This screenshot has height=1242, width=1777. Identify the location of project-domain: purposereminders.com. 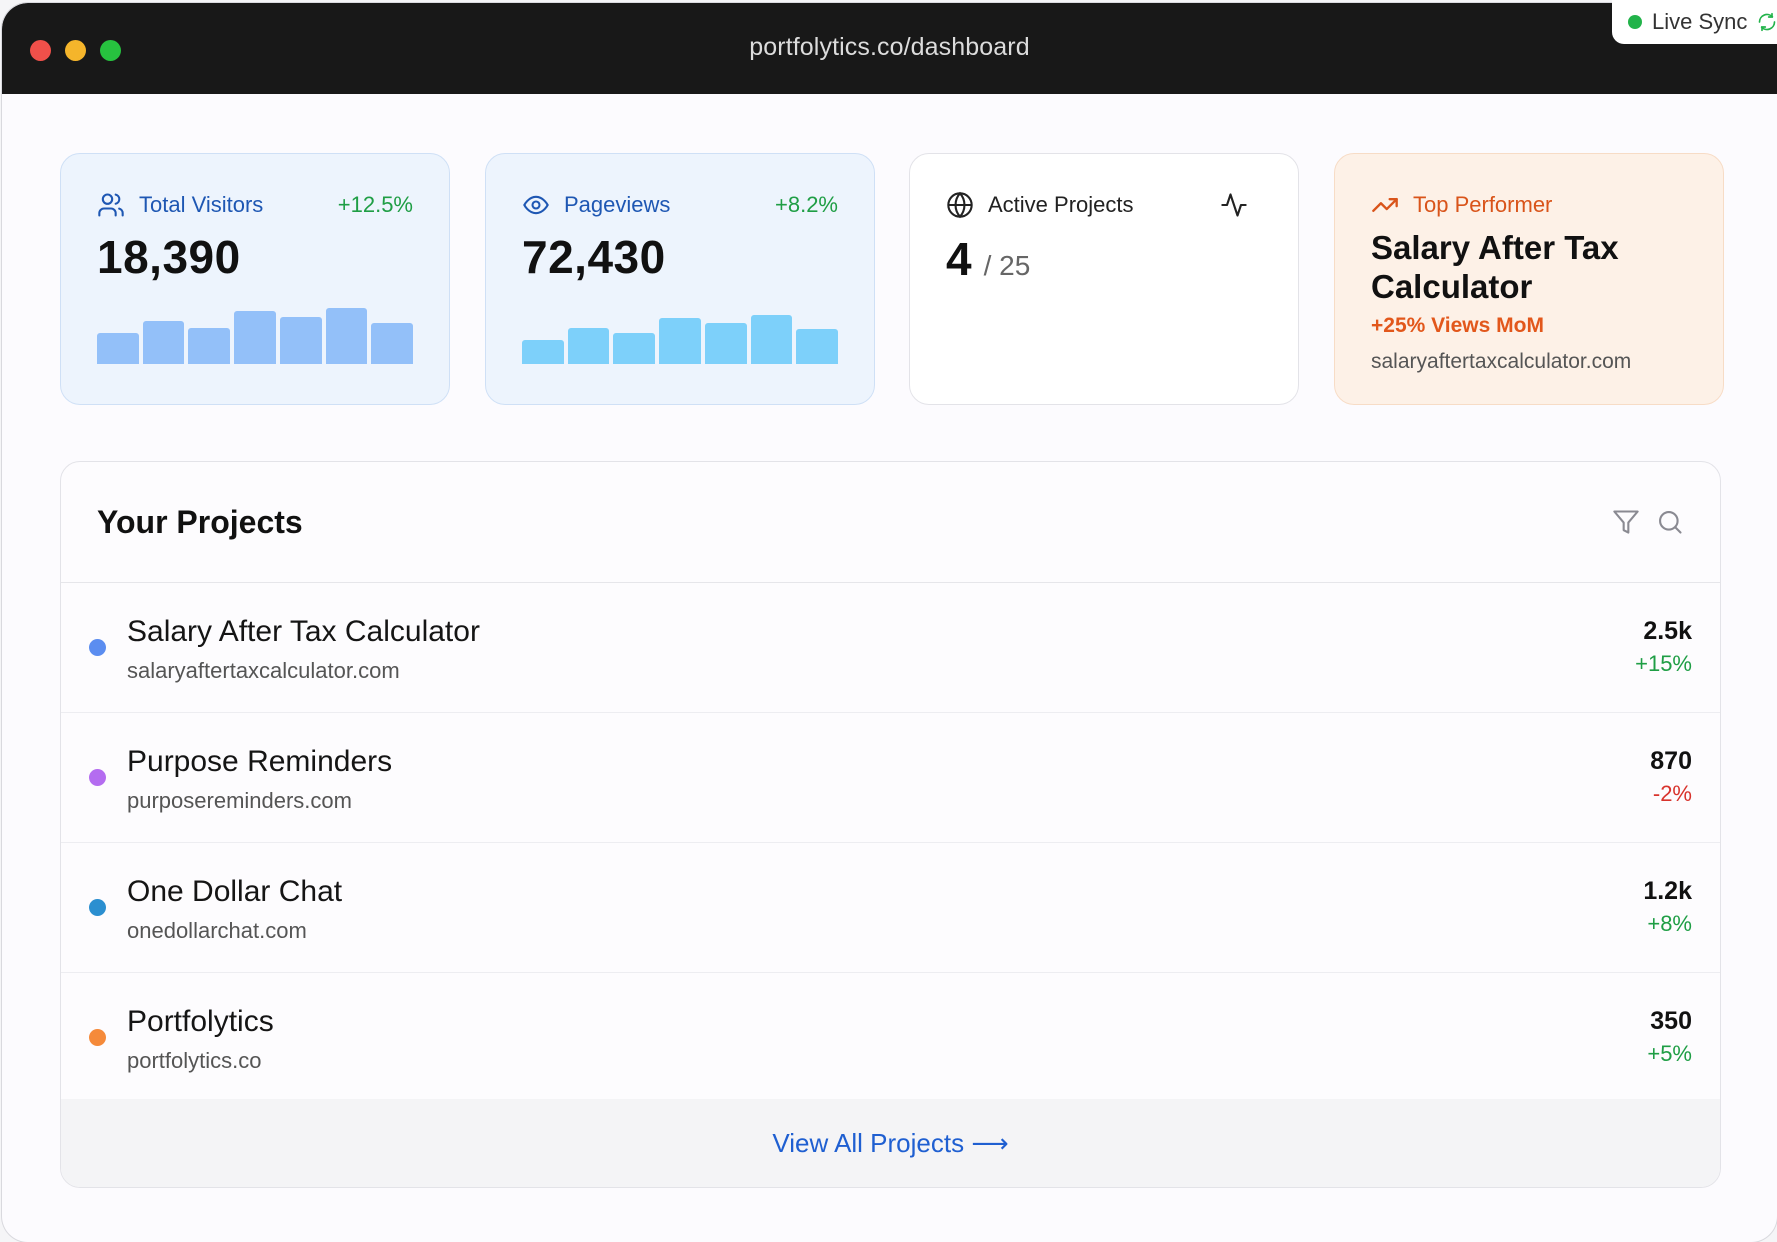
(239, 800).